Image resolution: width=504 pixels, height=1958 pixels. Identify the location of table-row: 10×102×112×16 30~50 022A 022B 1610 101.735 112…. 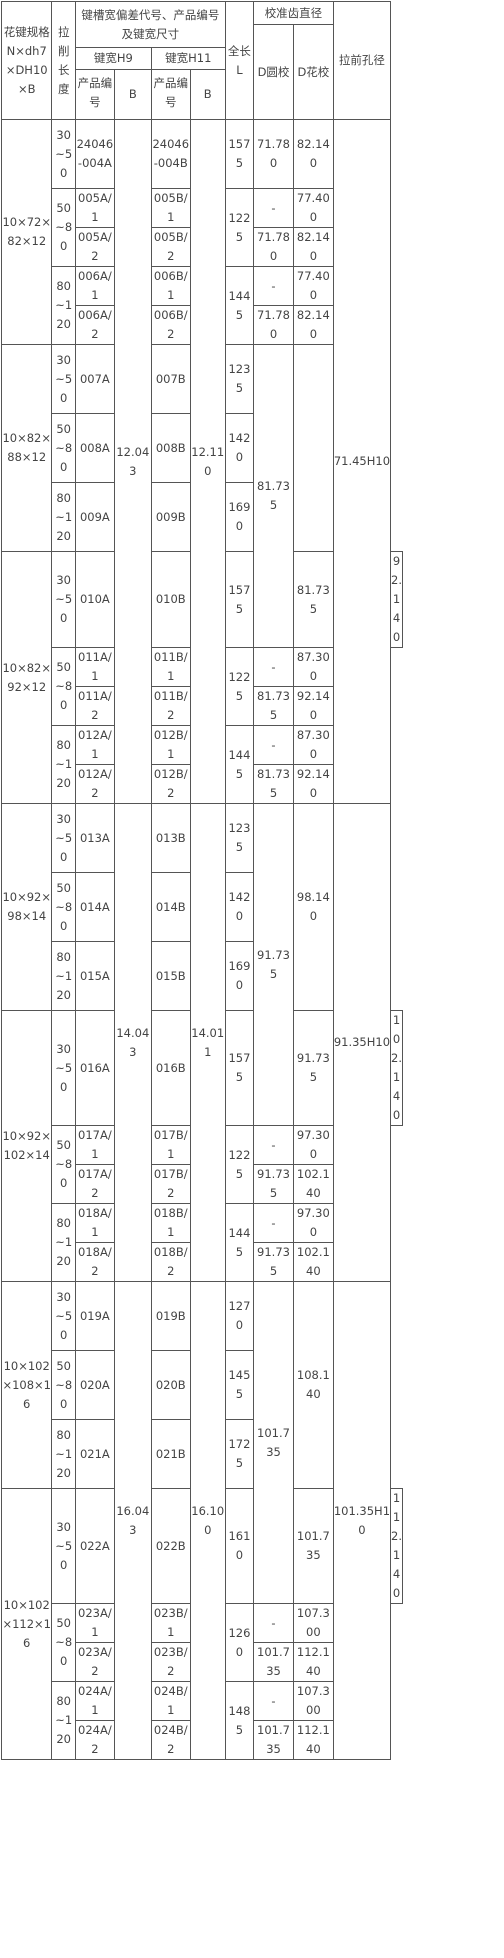
(201, 1624).